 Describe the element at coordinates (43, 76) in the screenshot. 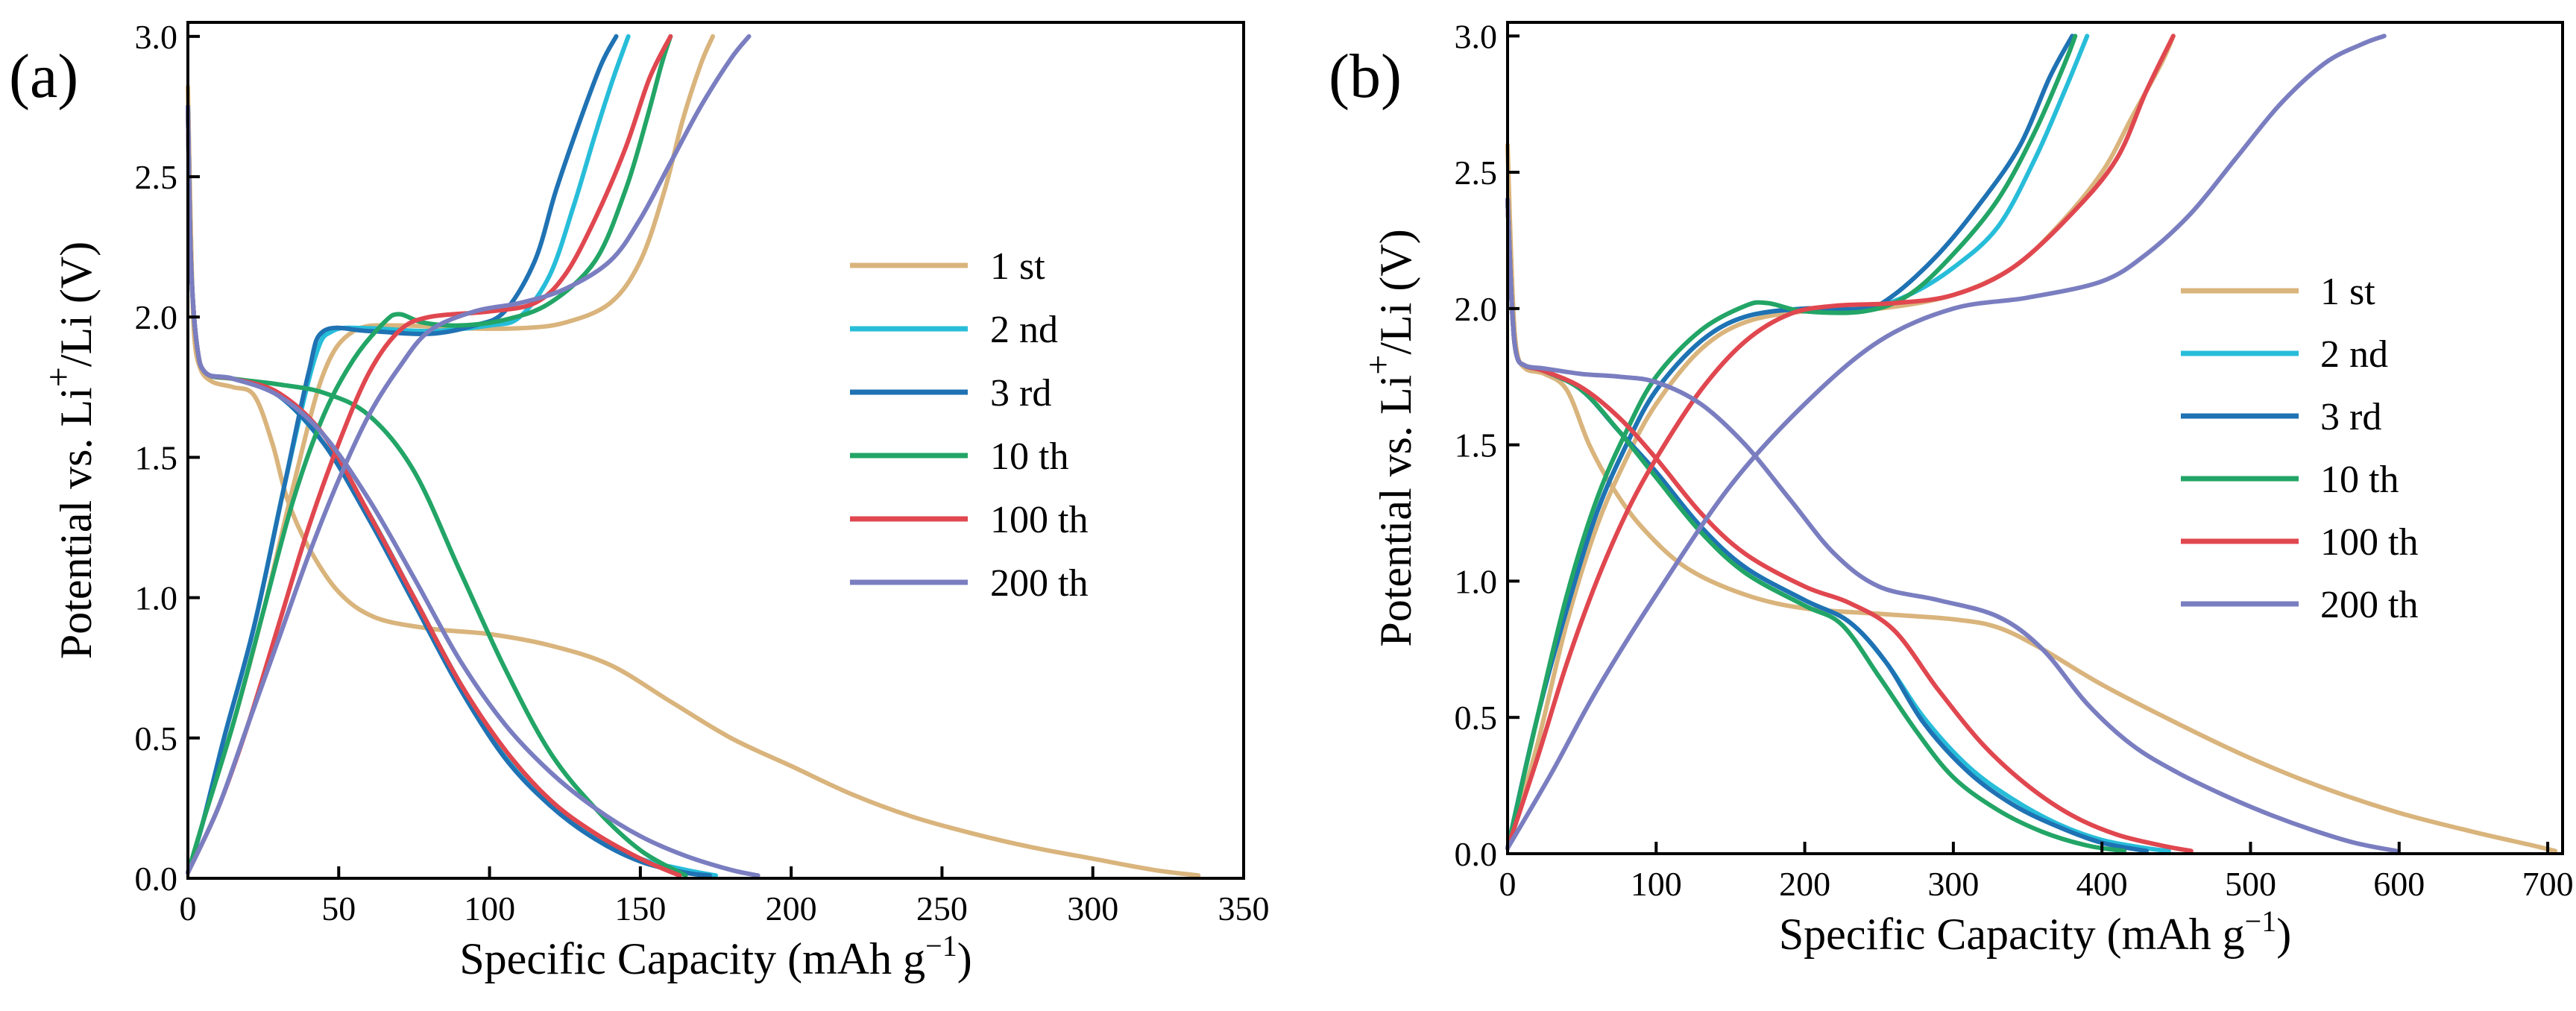

I see `panel-label: (a)` at that location.